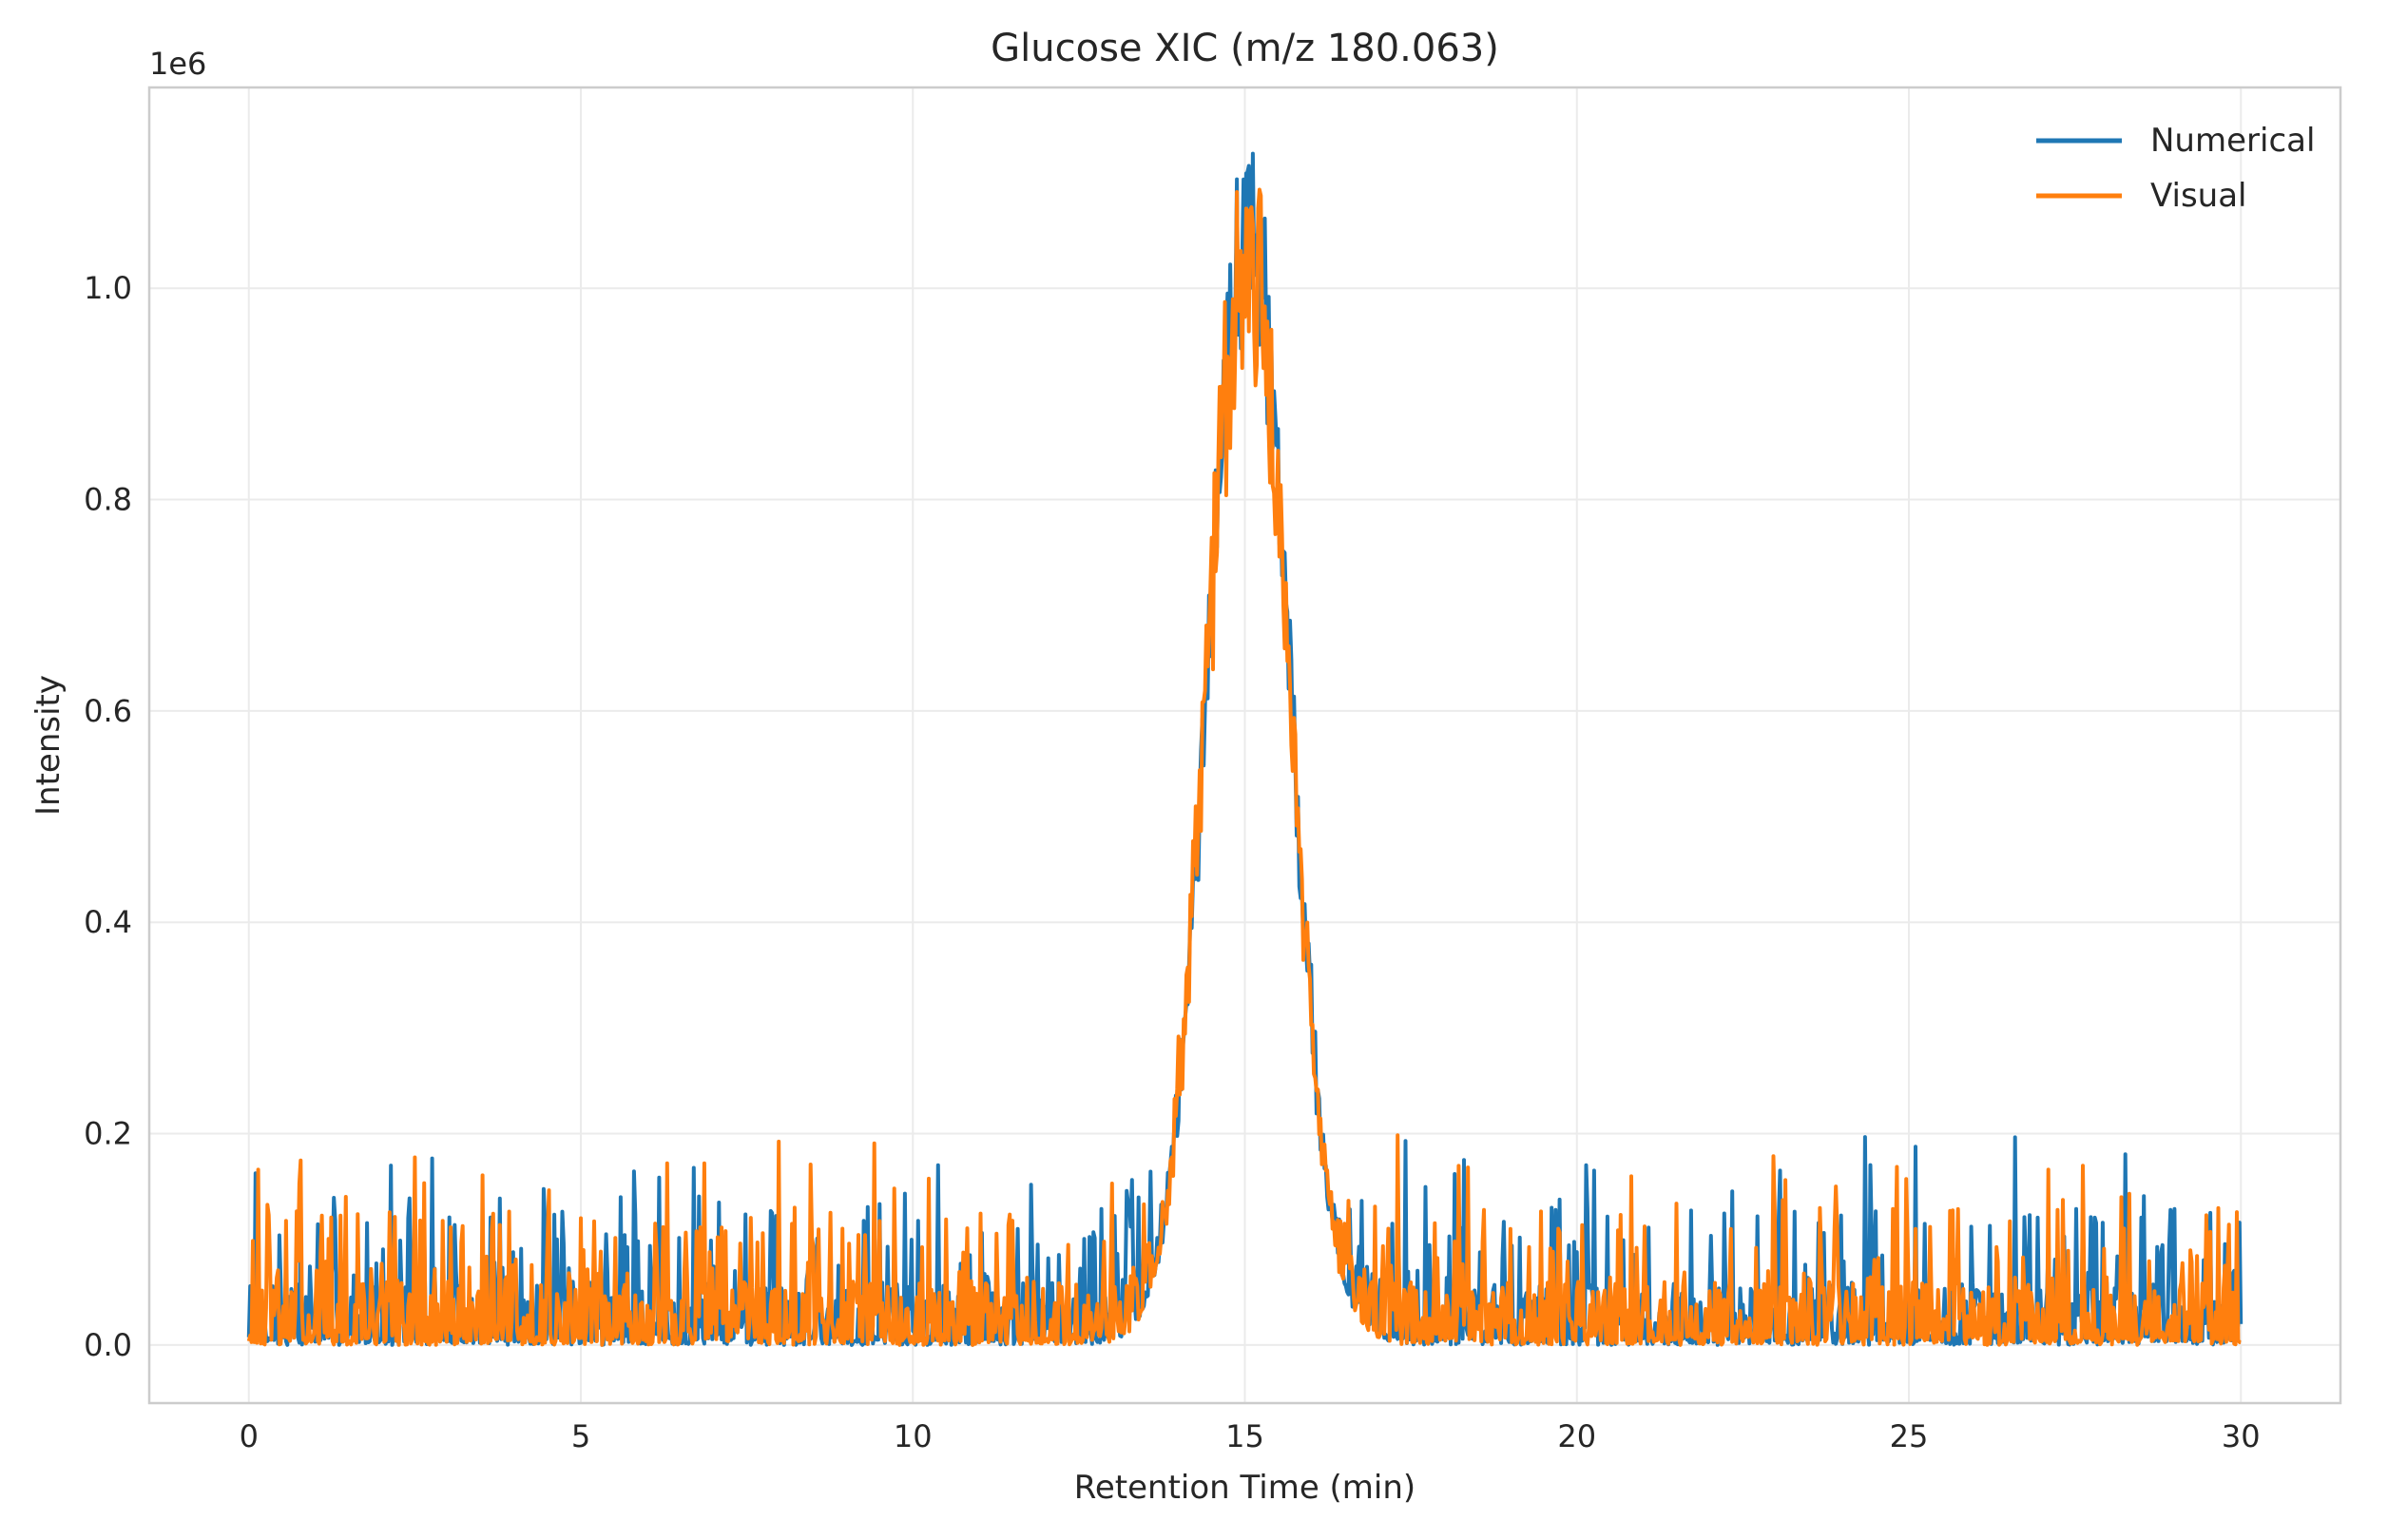 The width and height of the screenshot is (2388, 1540). What do you see at coordinates (108, 1345) in the screenshot?
I see `y-tick-label: 0.0` at bounding box center [108, 1345].